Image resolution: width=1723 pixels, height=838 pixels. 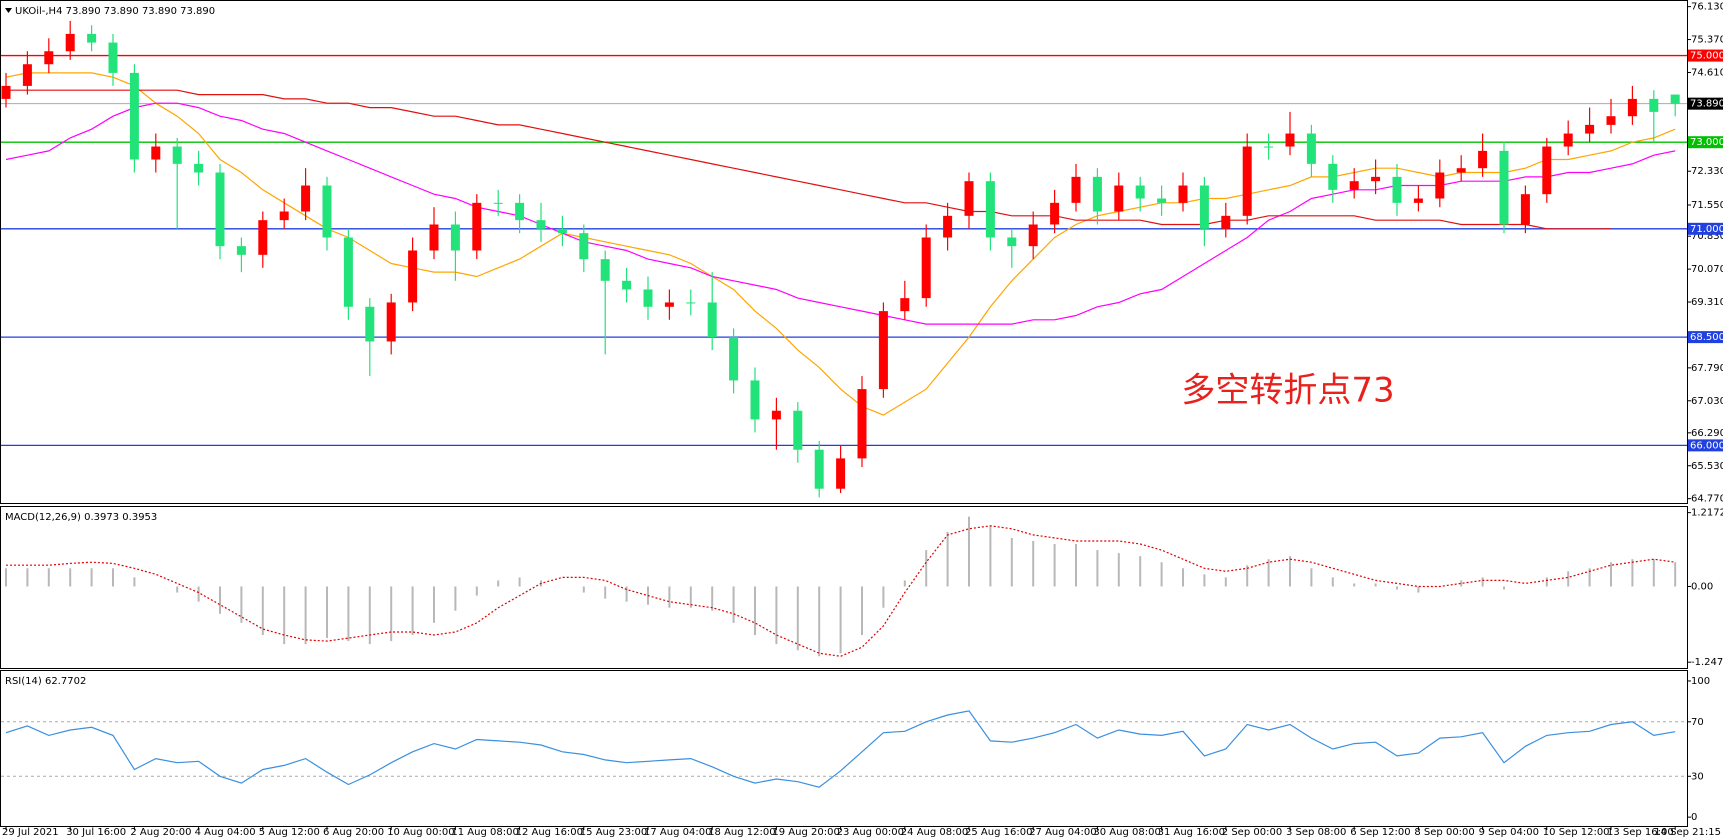 I want to click on pane-title: MACD(12,26,9) 0.3973 0.3953, so click(x=81, y=517).